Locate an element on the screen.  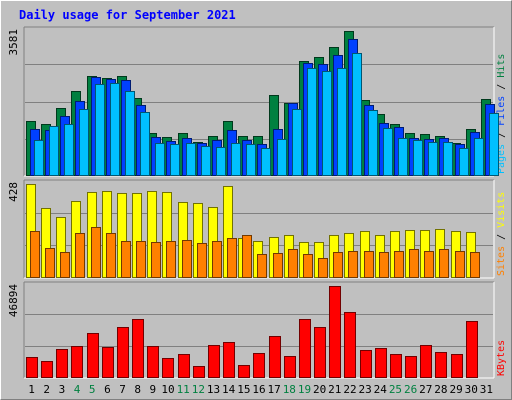
x-tick-label-15: 15 is located at coordinates (243, 389).